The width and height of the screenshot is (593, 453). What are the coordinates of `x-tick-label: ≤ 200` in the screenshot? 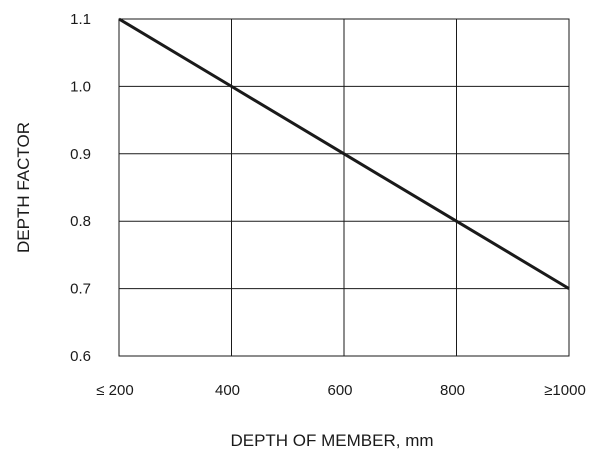 It's located at (114, 390).